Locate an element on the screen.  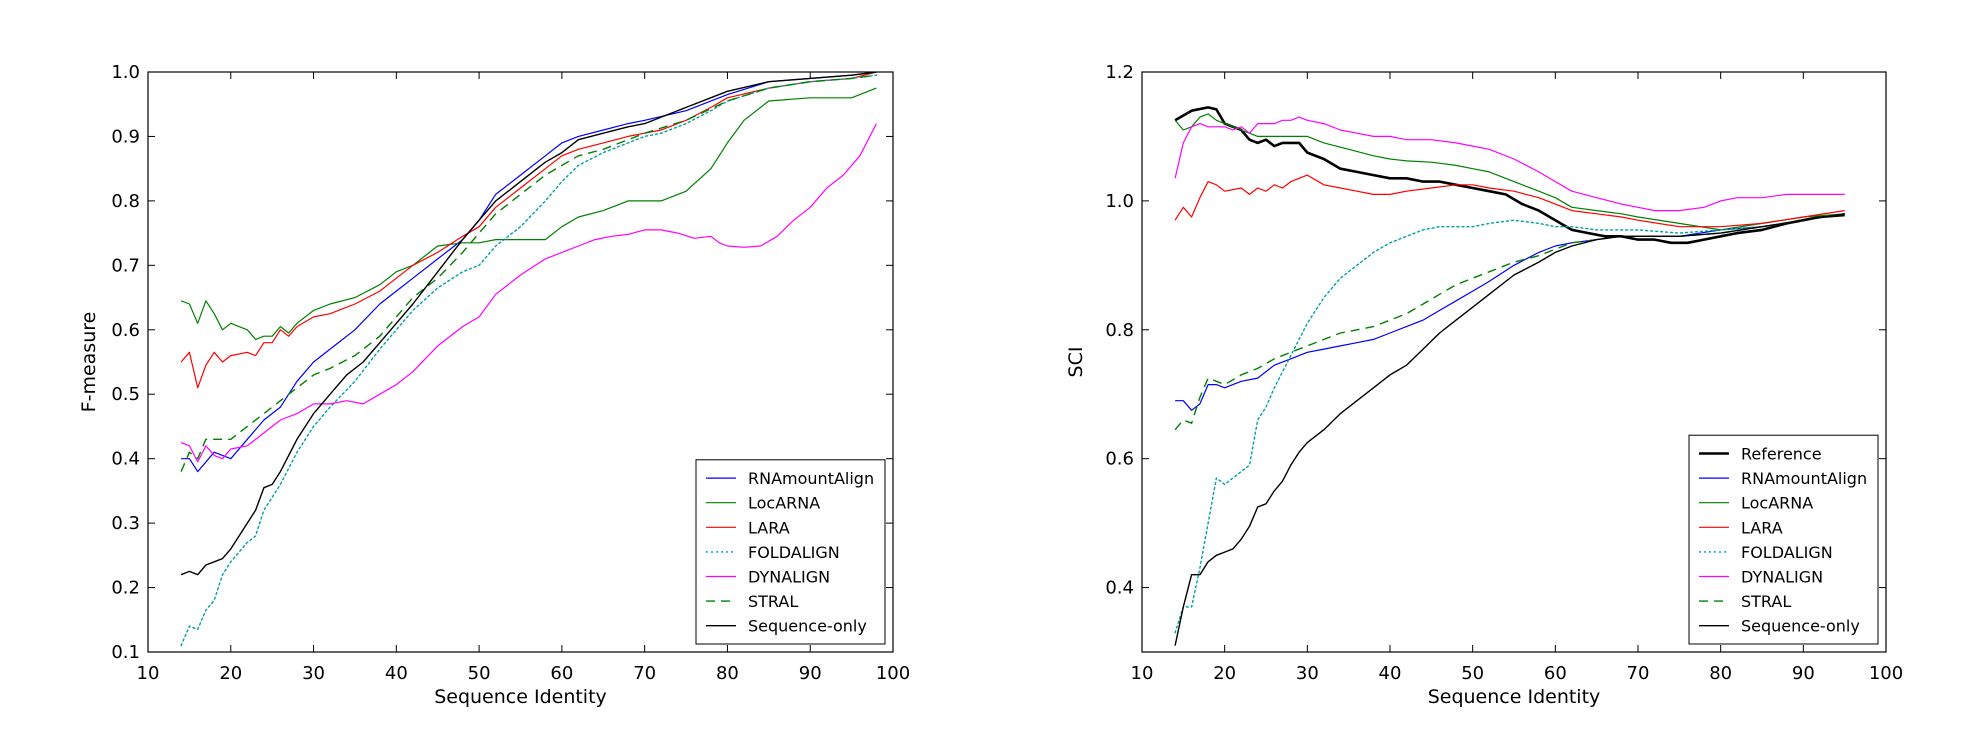
chart-1-y-tick-label: 1.2 is located at coordinates (1119, 72).